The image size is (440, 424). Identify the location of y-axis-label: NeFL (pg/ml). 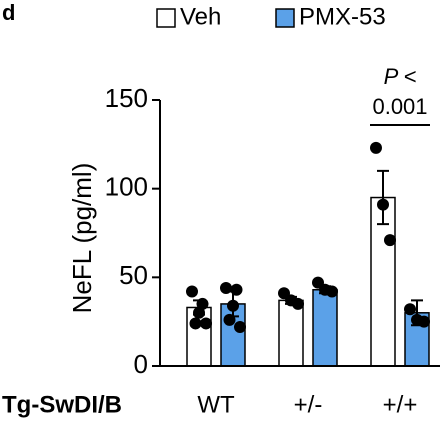
(82, 238).